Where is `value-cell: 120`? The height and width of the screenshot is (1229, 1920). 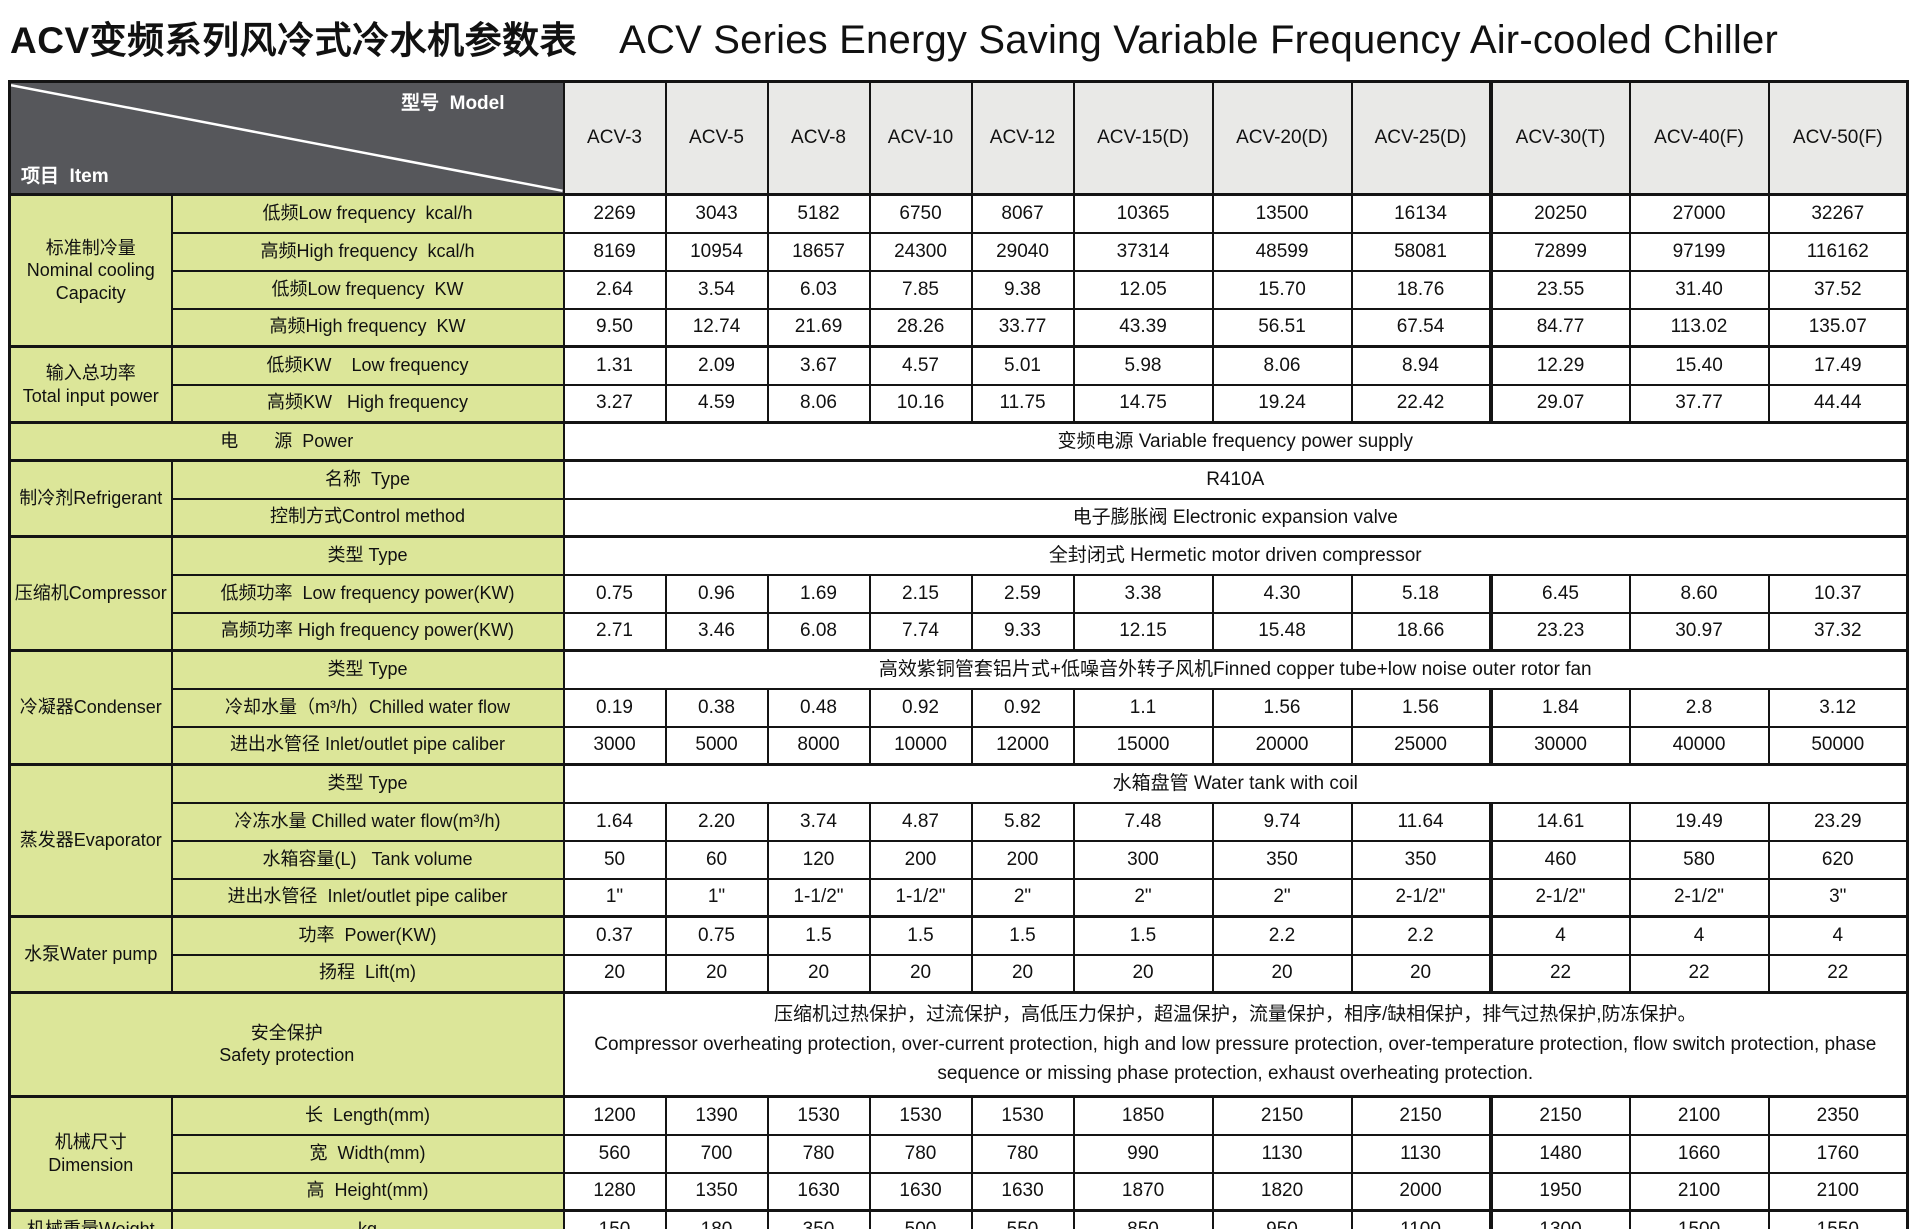
value-cell: 120 is located at coordinates (818, 859).